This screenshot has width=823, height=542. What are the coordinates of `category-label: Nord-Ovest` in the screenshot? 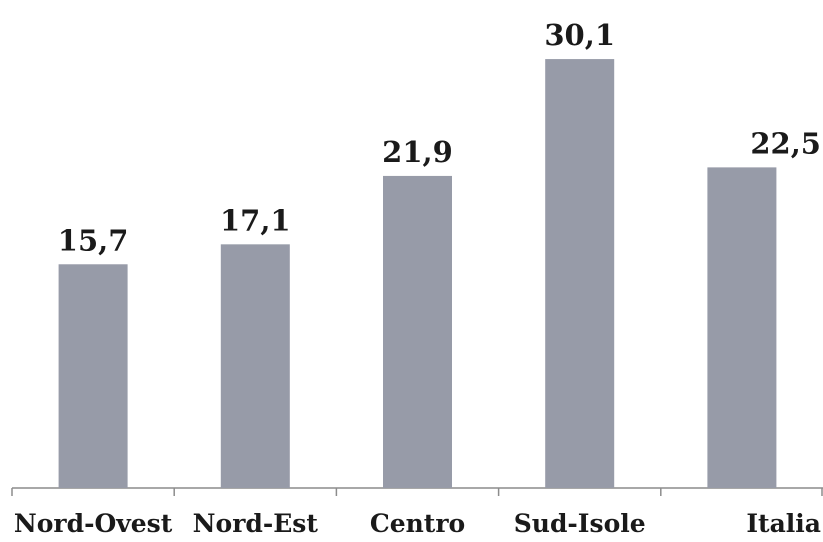 It's located at (93, 523).